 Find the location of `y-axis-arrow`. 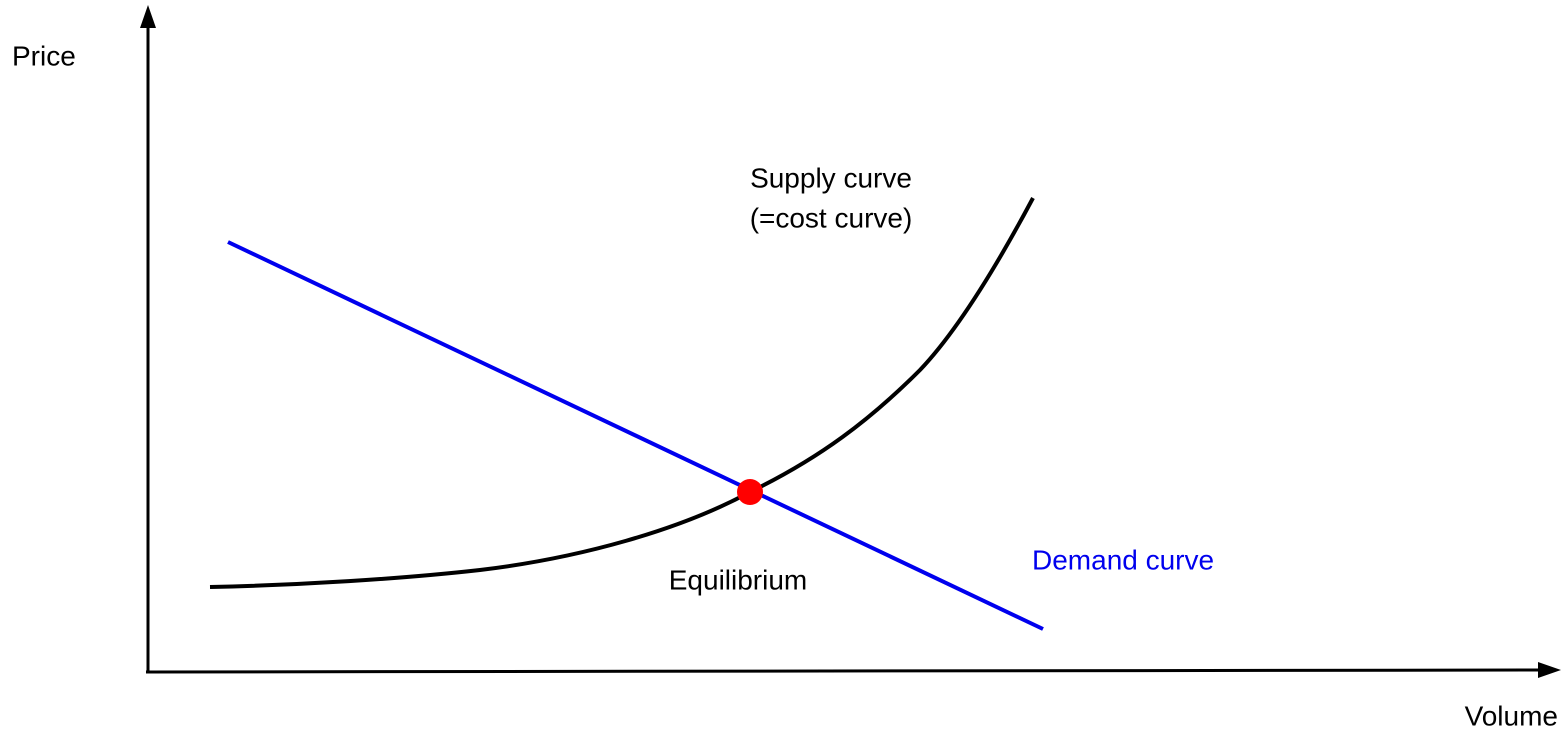

y-axis-arrow is located at coordinates (148, 16).